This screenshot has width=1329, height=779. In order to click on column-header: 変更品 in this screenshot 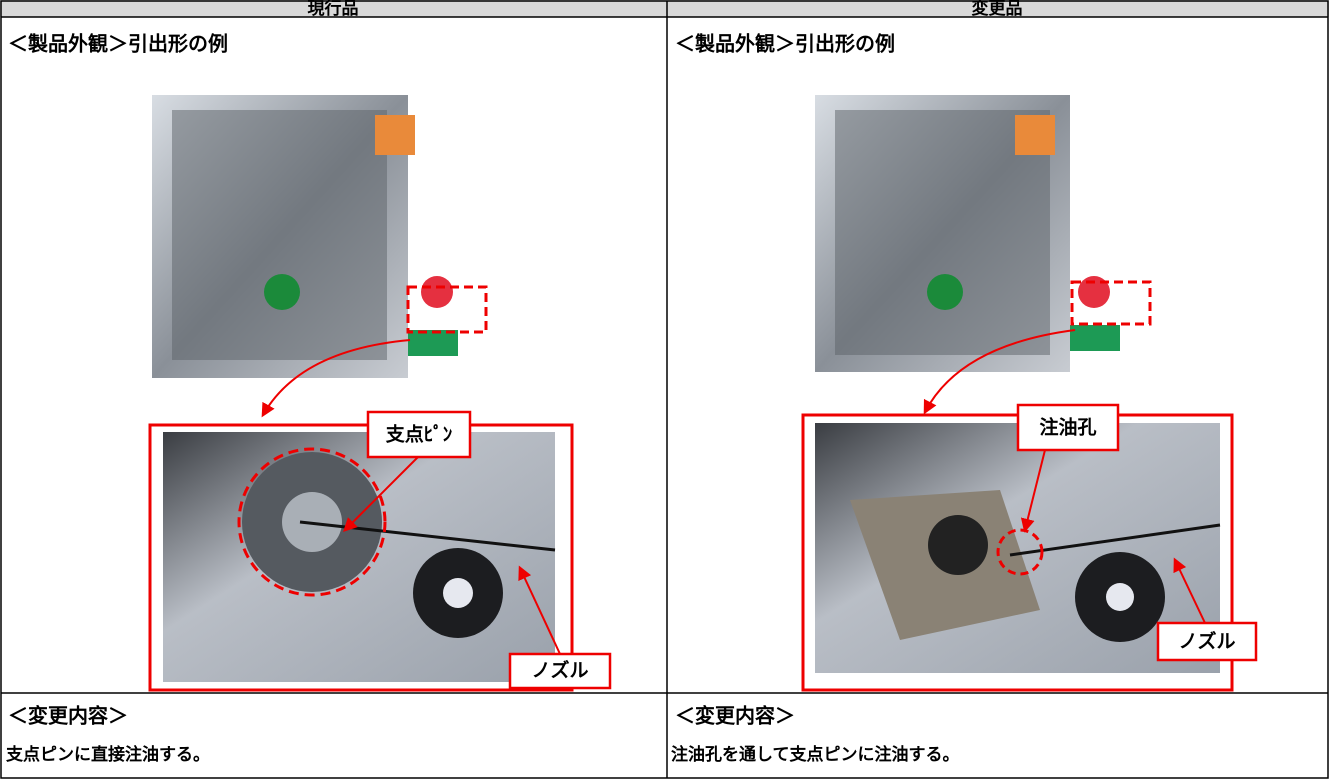, I will do `click(997, 9)`.